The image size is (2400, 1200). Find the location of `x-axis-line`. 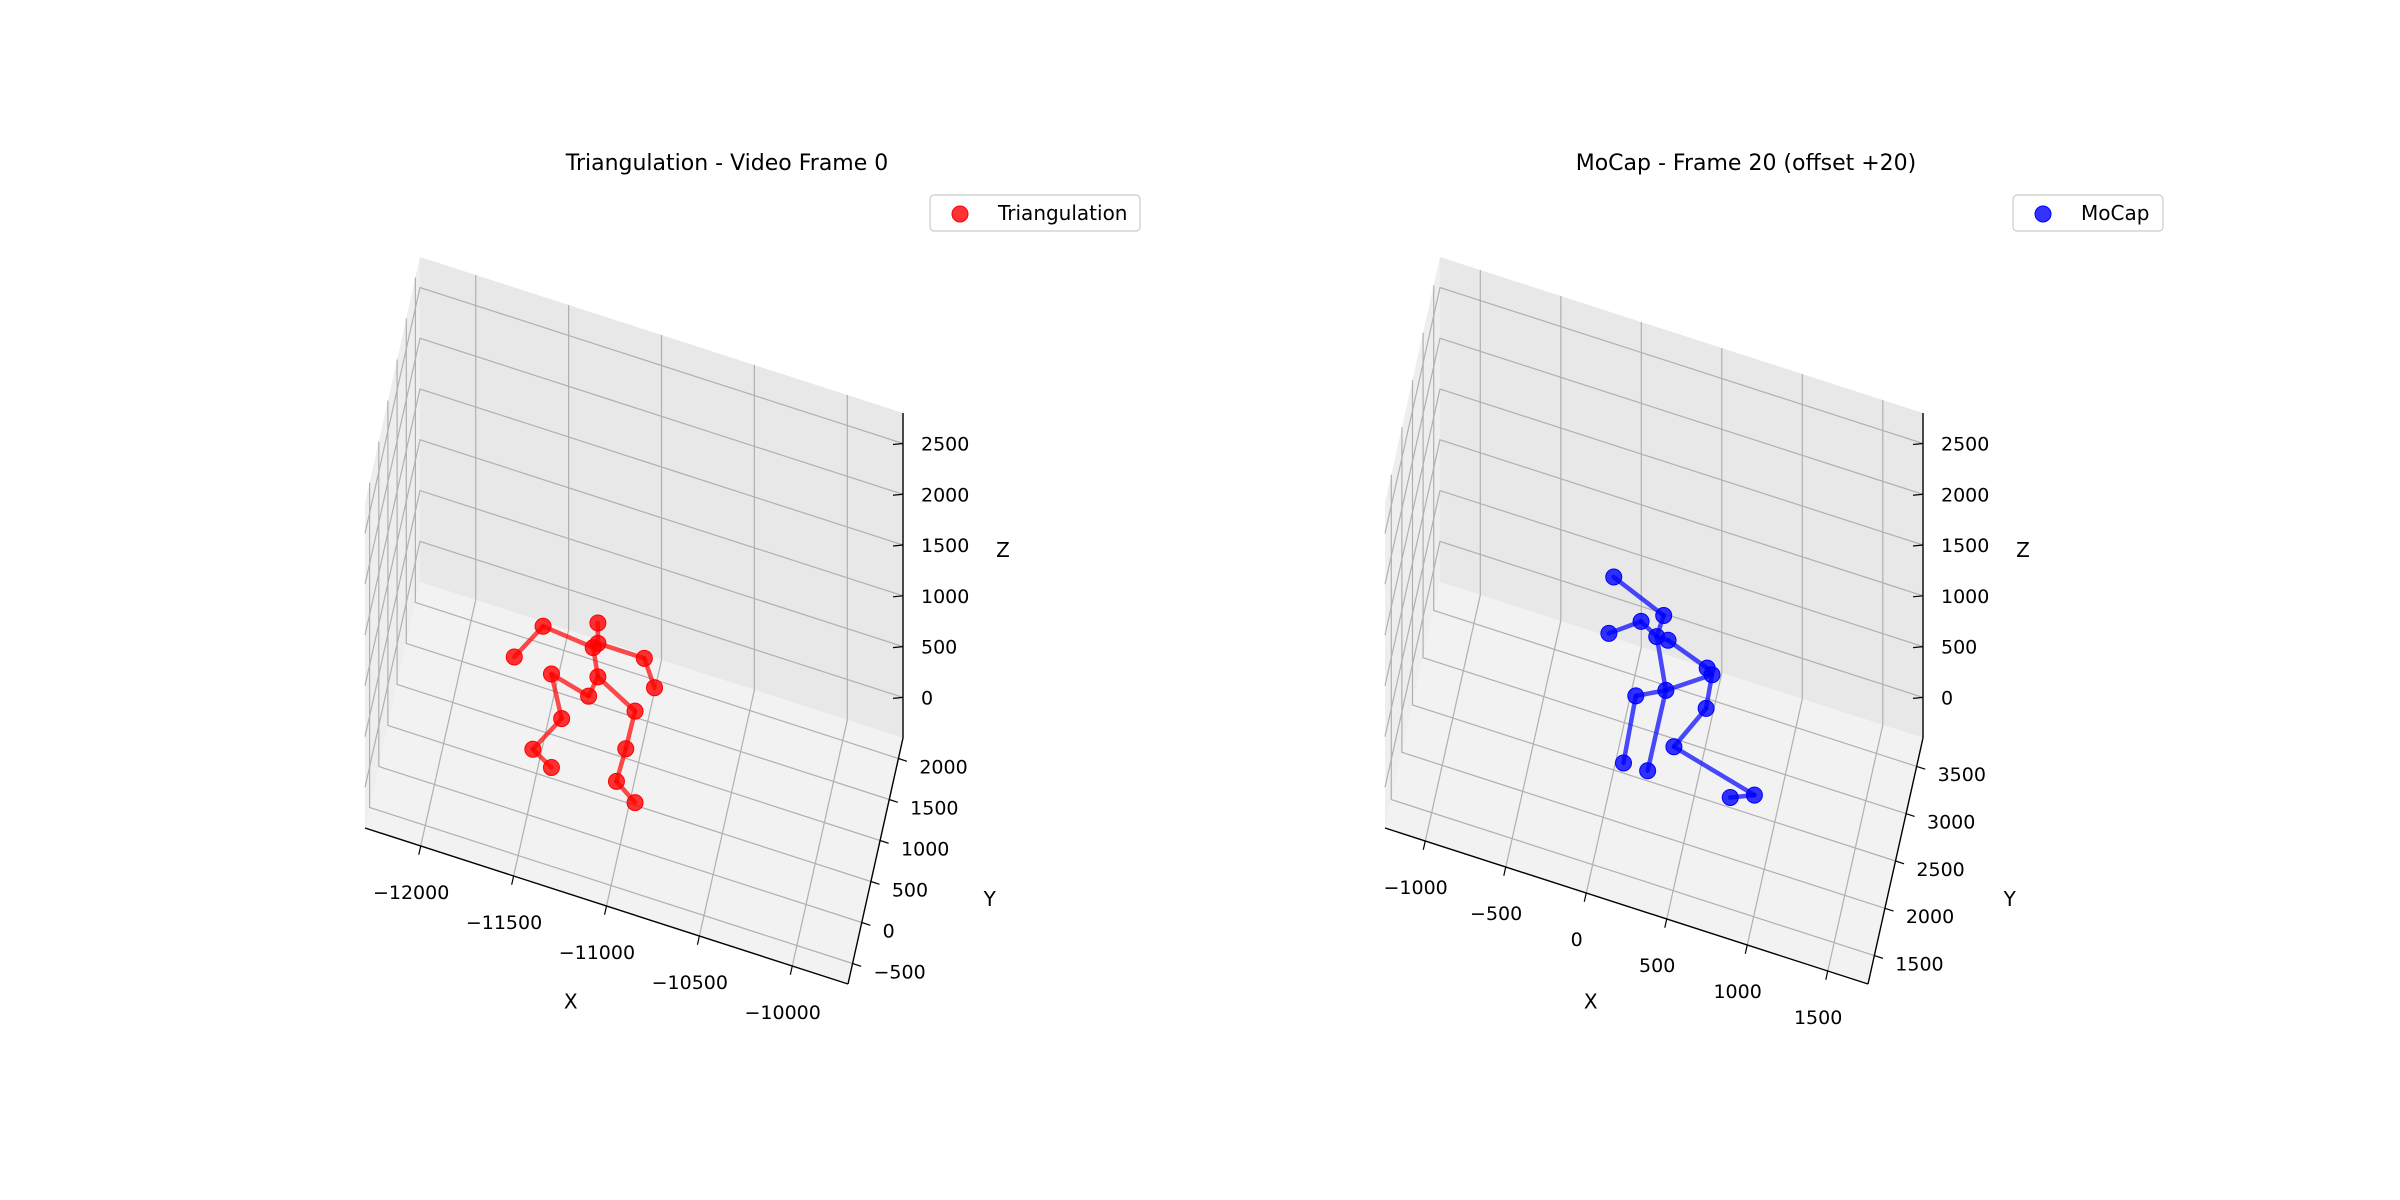

x-axis-line is located at coordinates (1626, 906).